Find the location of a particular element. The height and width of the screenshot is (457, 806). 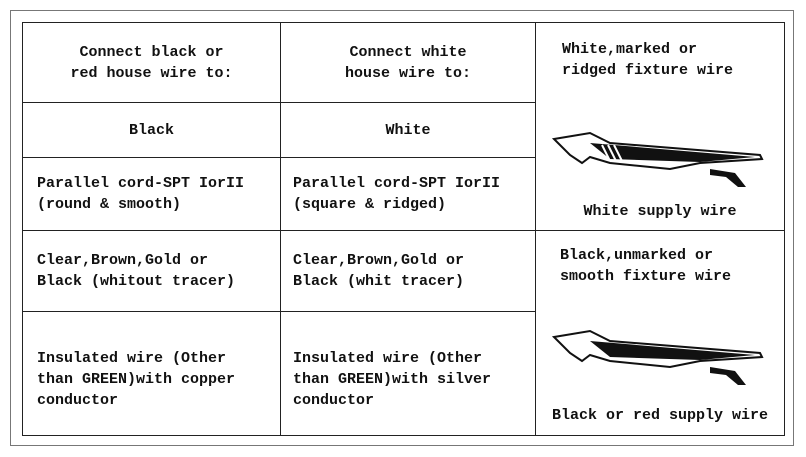

cell: Black is located at coordinates (151, 130).